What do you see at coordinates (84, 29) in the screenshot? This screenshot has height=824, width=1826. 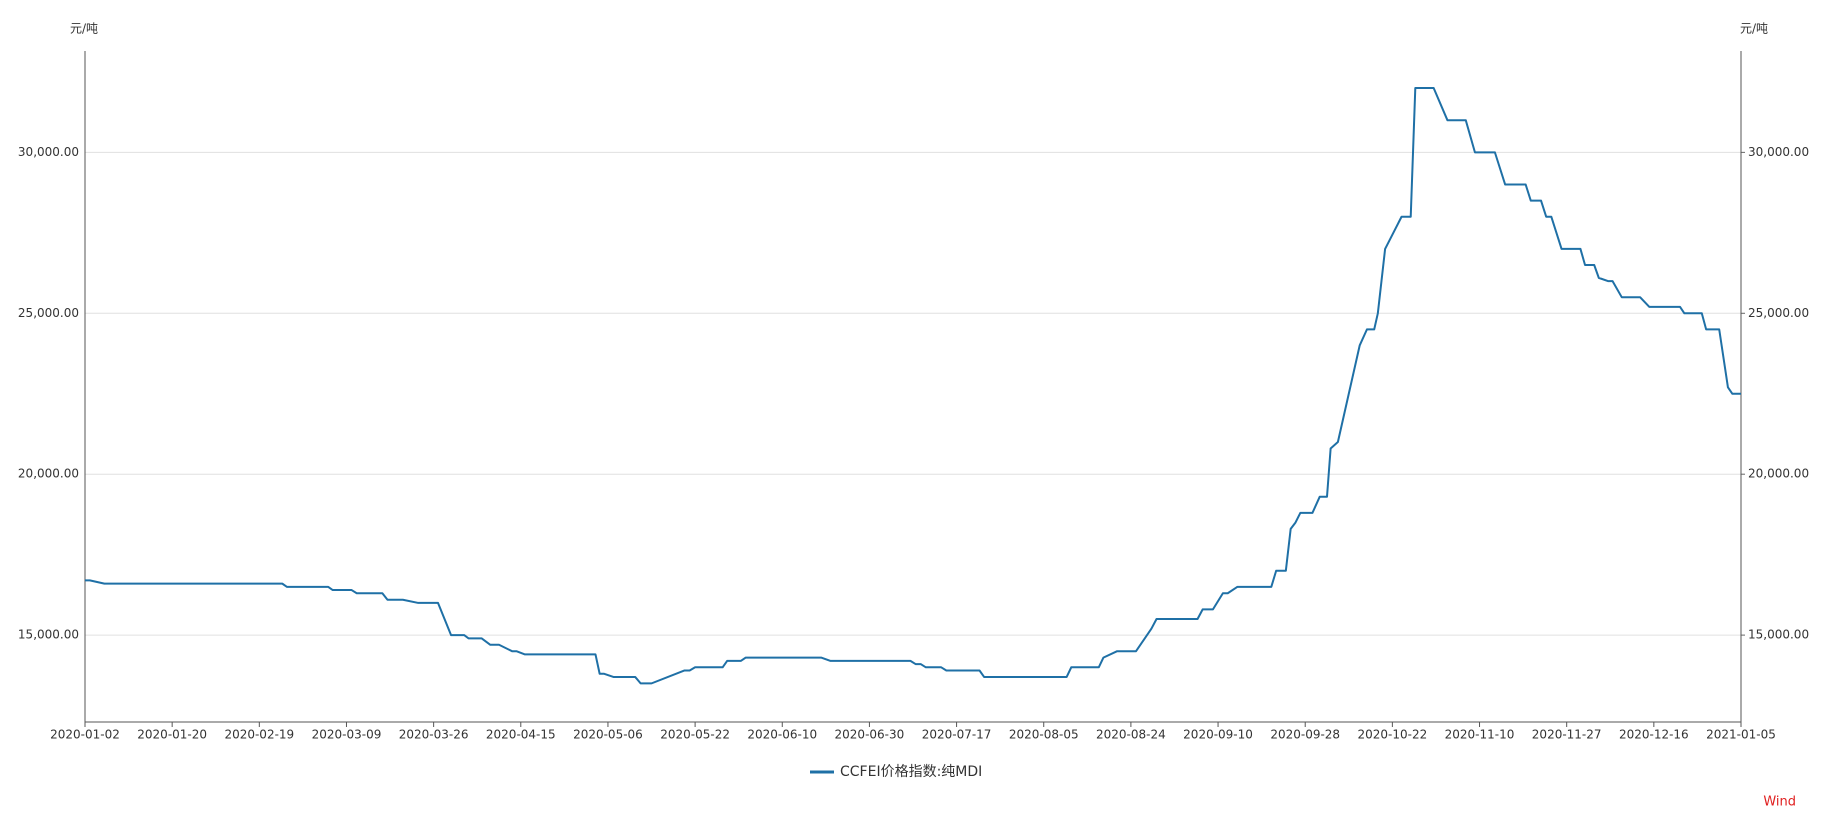 I see `y-axis-unit: 元/吨` at bounding box center [84, 29].